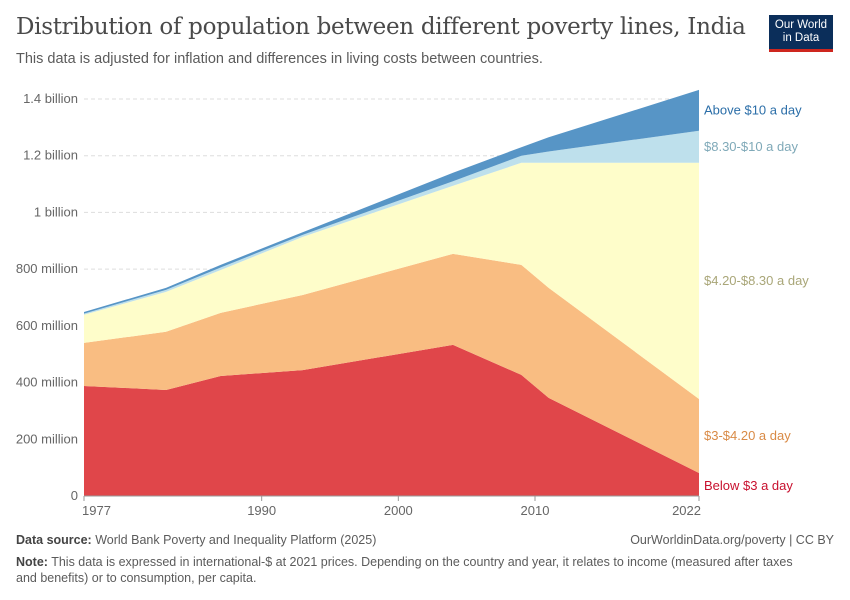 The image size is (850, 600). Describe the element at coordinates (47, 438) in the screenshot. I see `y-tick-label: 200 million` at that location.